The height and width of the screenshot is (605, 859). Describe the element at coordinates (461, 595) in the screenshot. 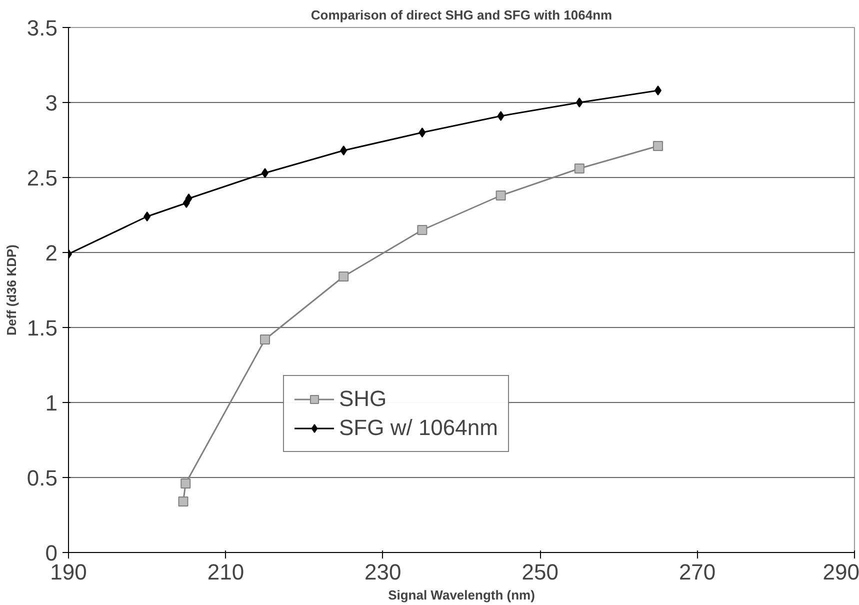

I see `x-axis-title: Signal Wavelength (nm)` at that location.